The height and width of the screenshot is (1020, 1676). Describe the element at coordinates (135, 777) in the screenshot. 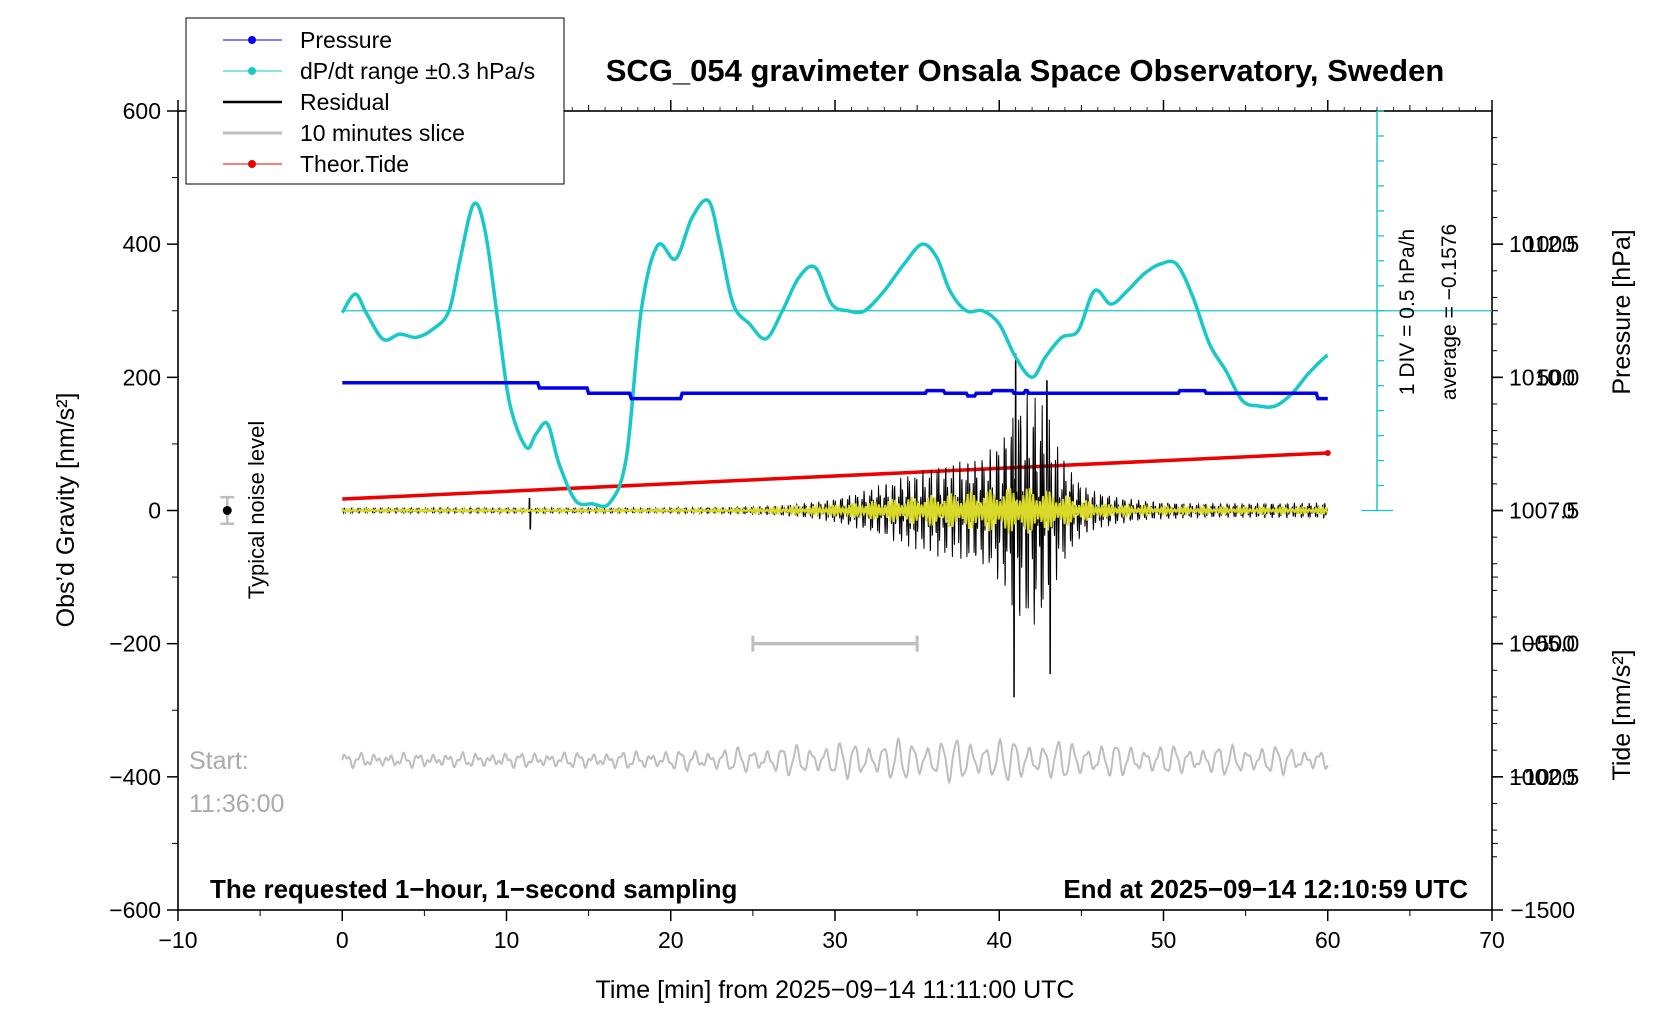

I see `y-left-tick-label: −400` at that location.